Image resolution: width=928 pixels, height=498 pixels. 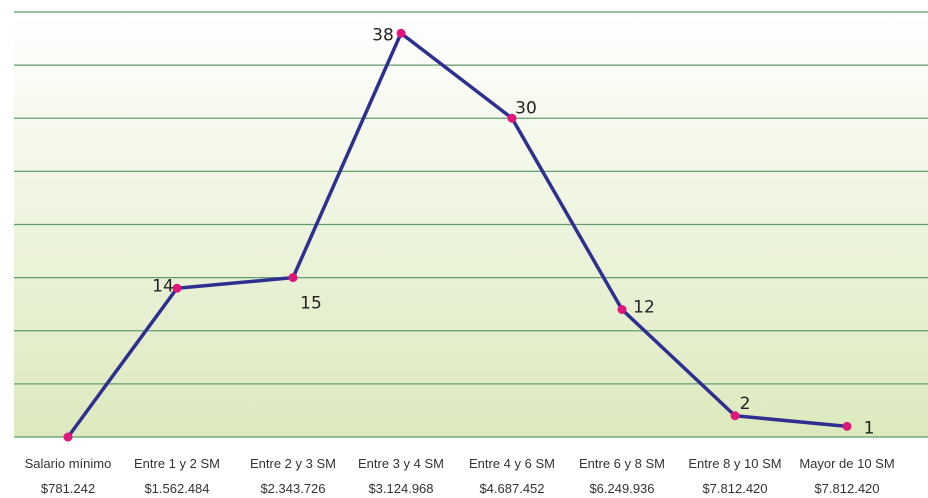 What do you see at coordinates (622, 463) in the screenshot?
I see `x-tick-label: Entre 6 y 8 SM` at bounding box center [622, 463].